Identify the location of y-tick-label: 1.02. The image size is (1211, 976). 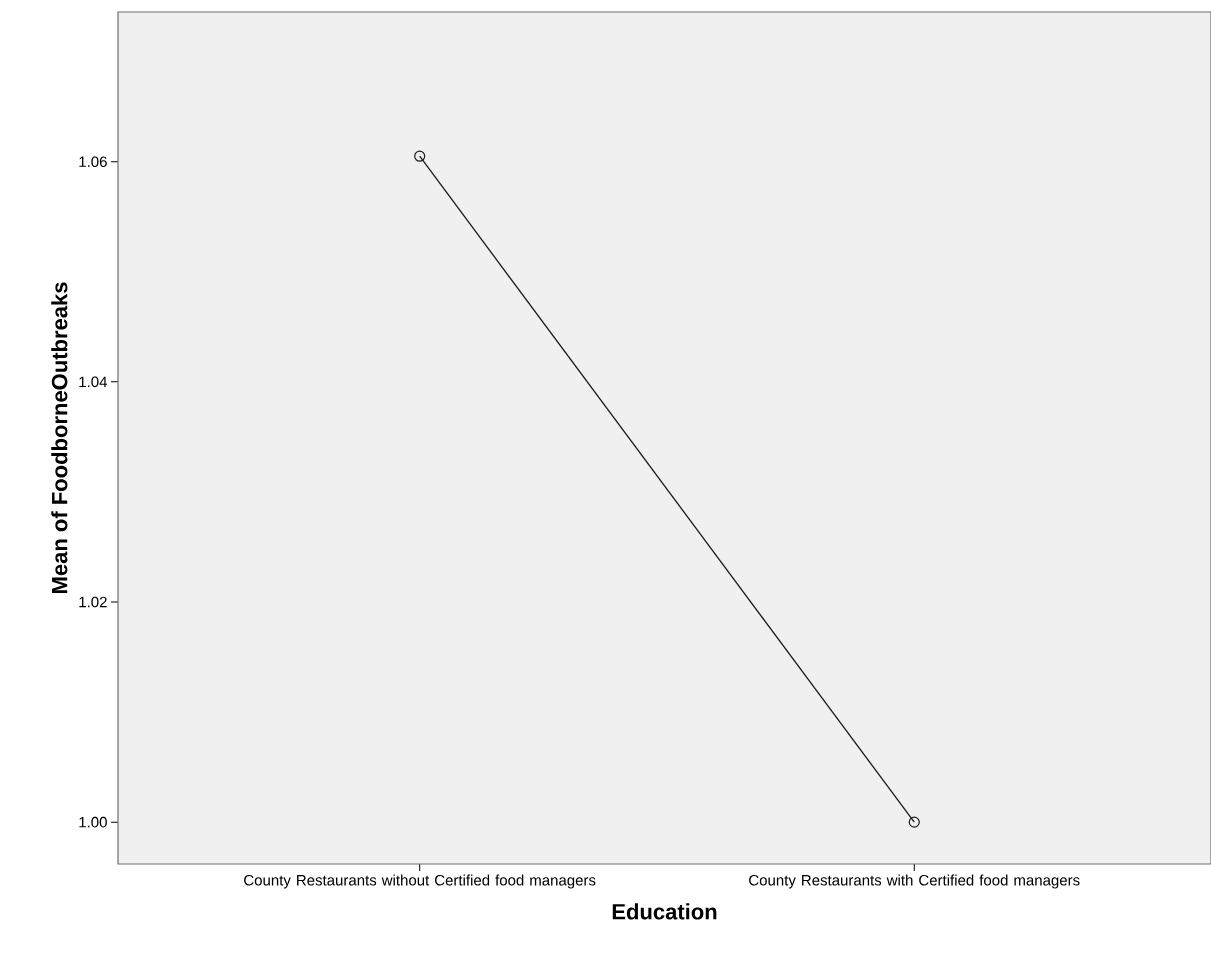
(93, 602).